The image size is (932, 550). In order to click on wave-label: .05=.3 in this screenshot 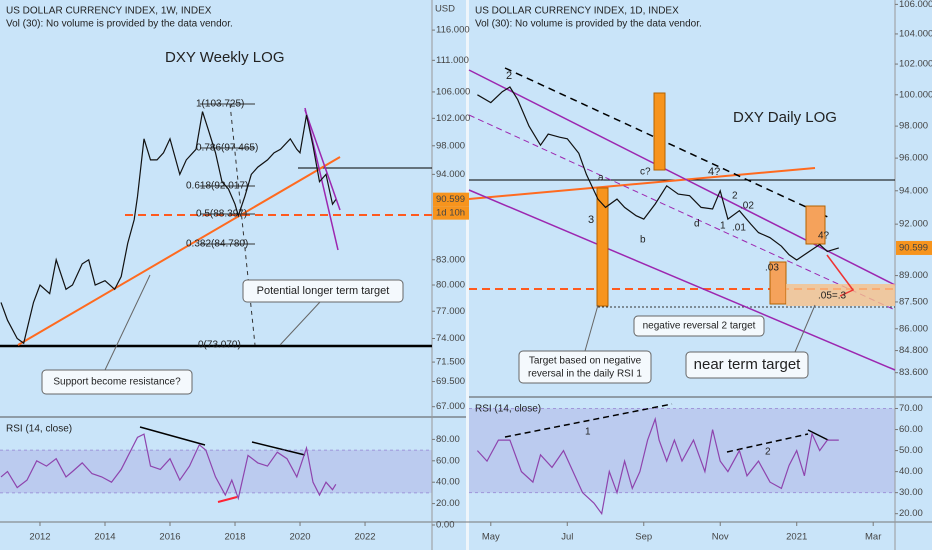, I will do `click(832, 296)`.